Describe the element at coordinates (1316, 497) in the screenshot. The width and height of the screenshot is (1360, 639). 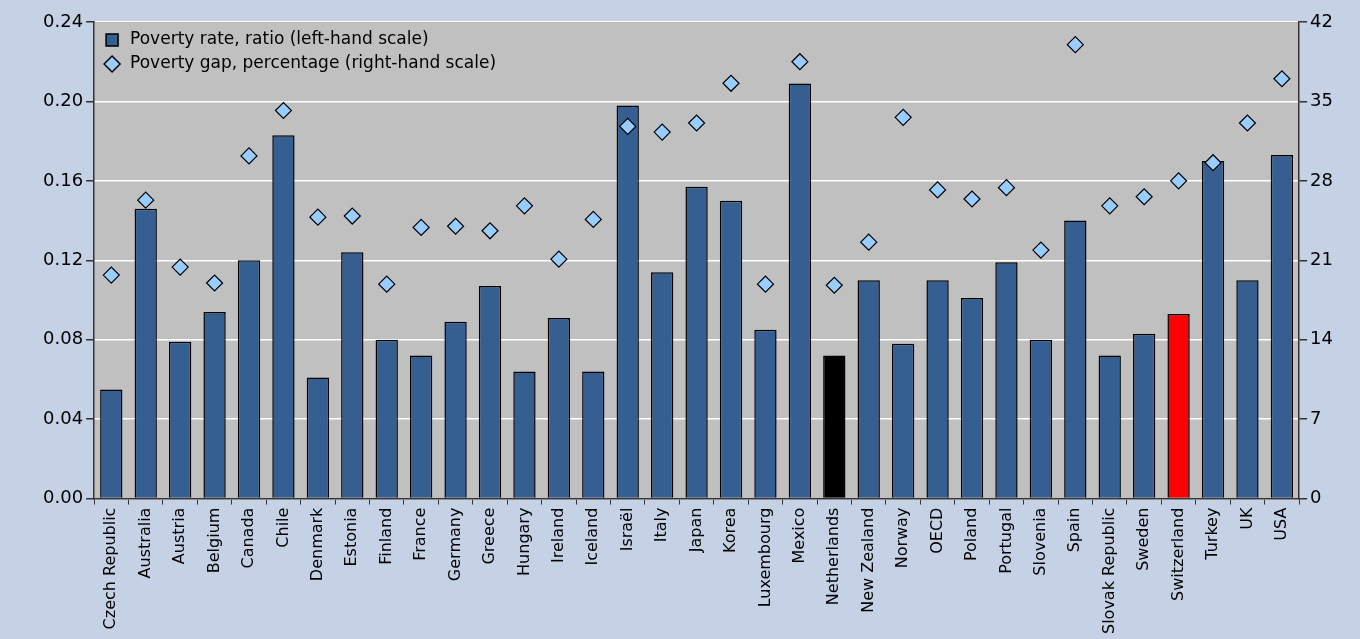
I see `y2-tick-label: 0` at that location.